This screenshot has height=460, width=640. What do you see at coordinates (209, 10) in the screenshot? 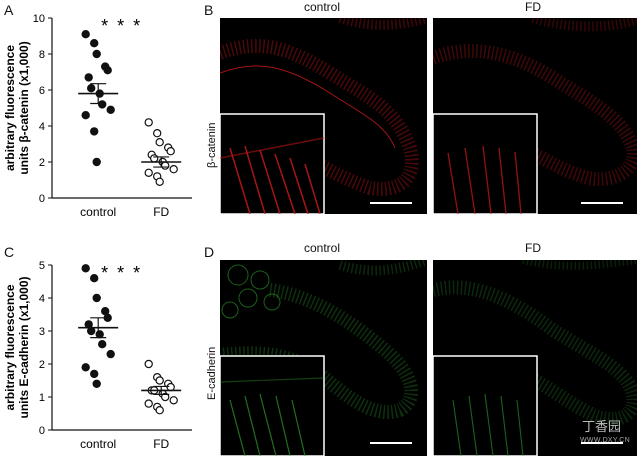
I see `panel-letter-b: B` at bounding box center [209, 10].